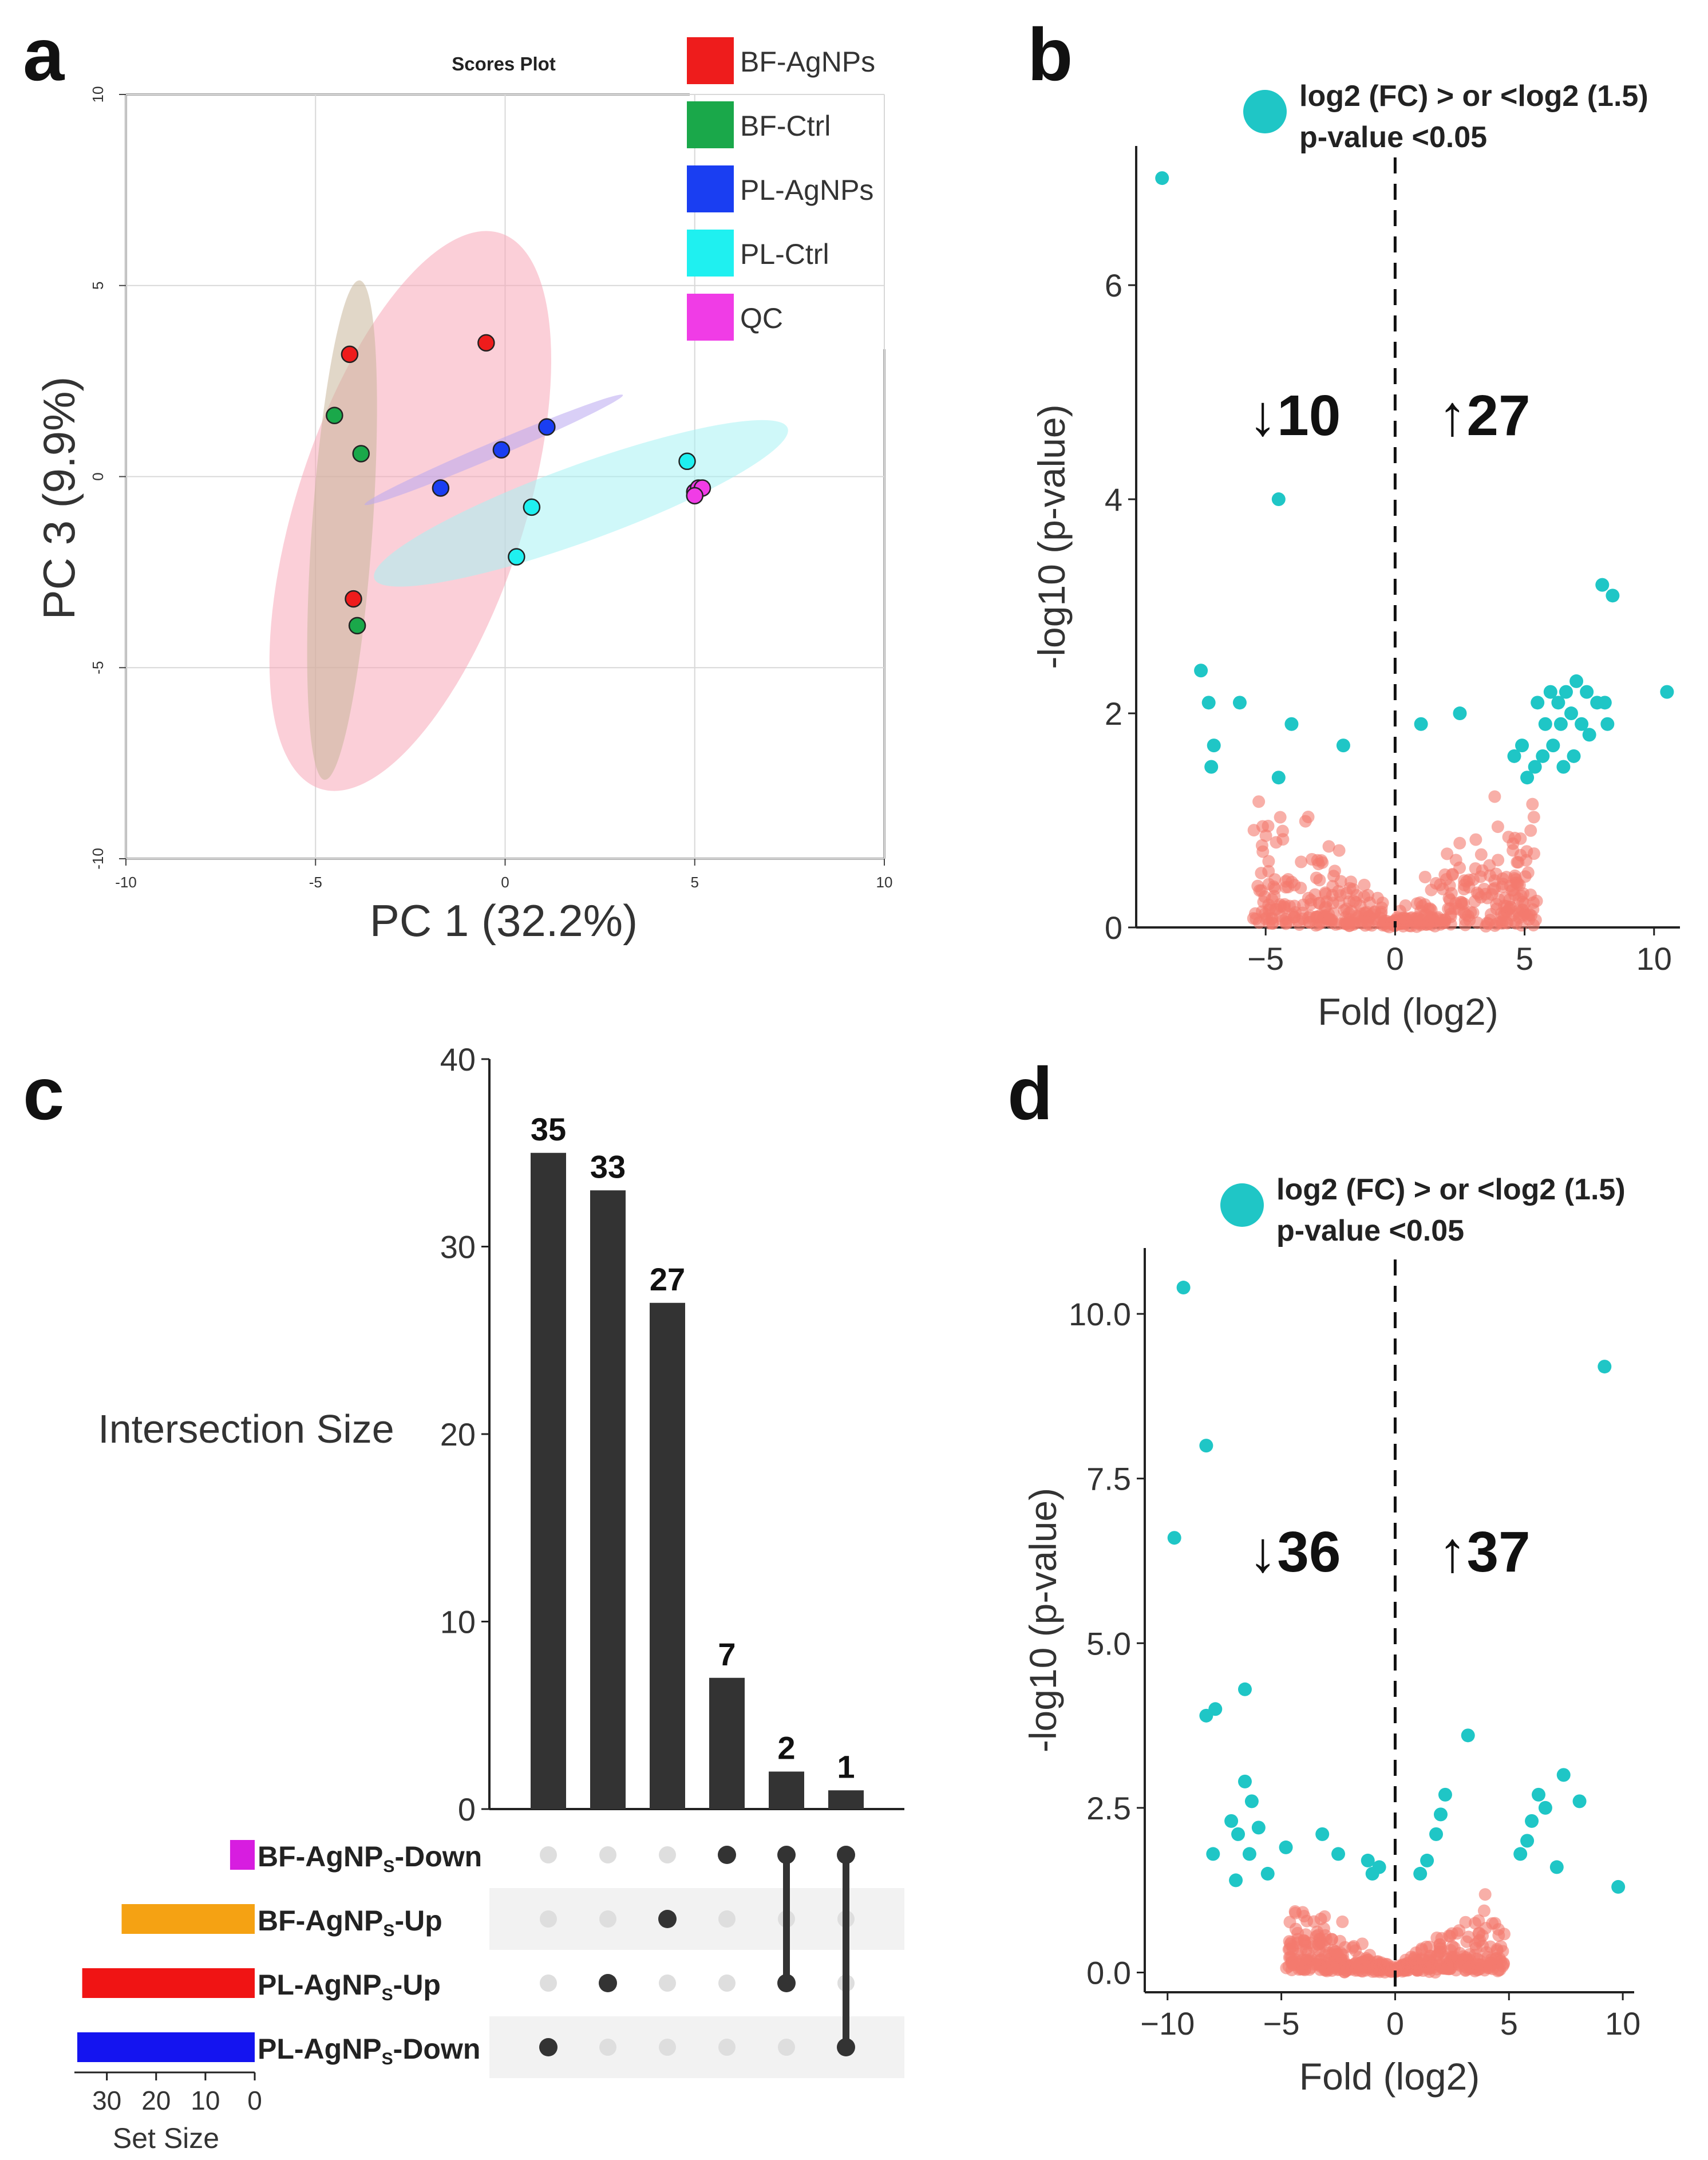 Image resolution: width=1708 pixels, height=2160 pixels. I want to click on scores-plot-points, so click(518, 484).